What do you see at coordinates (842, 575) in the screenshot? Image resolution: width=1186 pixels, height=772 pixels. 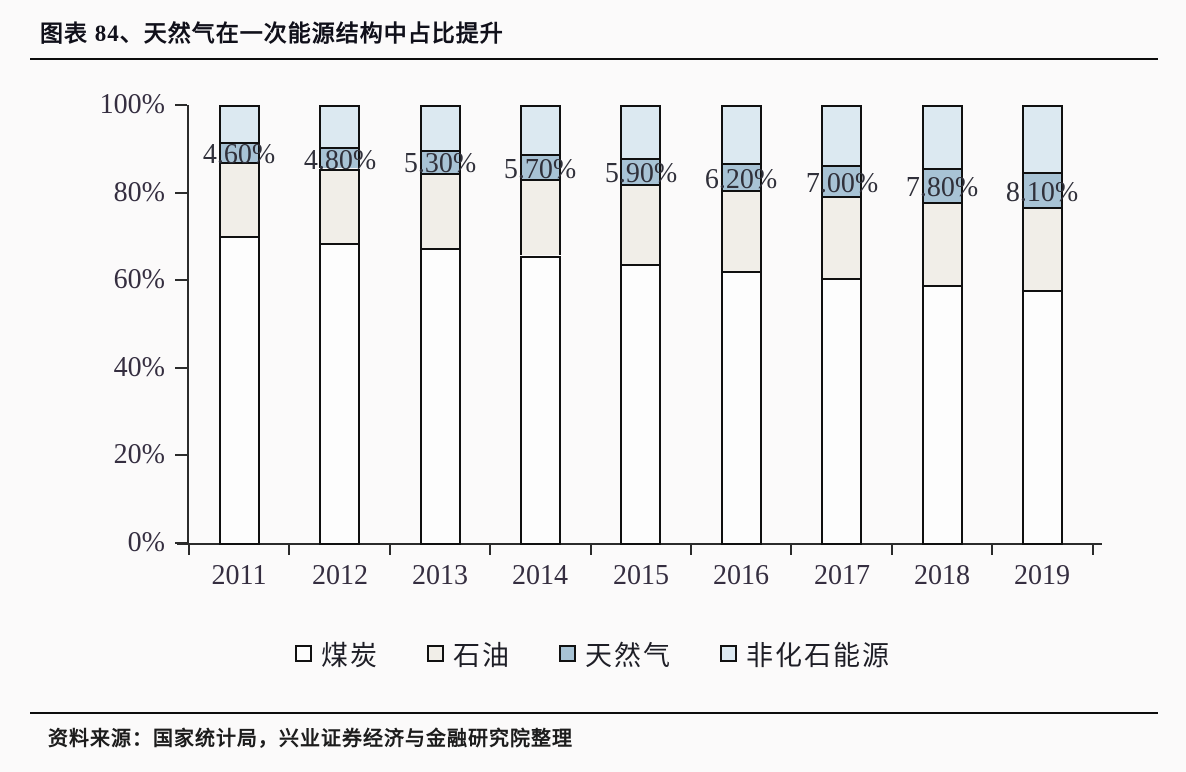 I see `x-tick-label: 2017` at bounding box center [842, 575].